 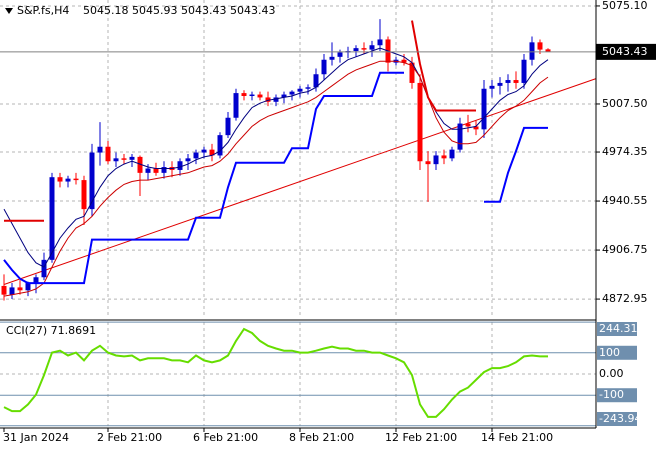 What do you see at coordinates (625, 200) in the screenshot?
I see `y-tick-label: 4940.55` at bounding box center [625, 200].